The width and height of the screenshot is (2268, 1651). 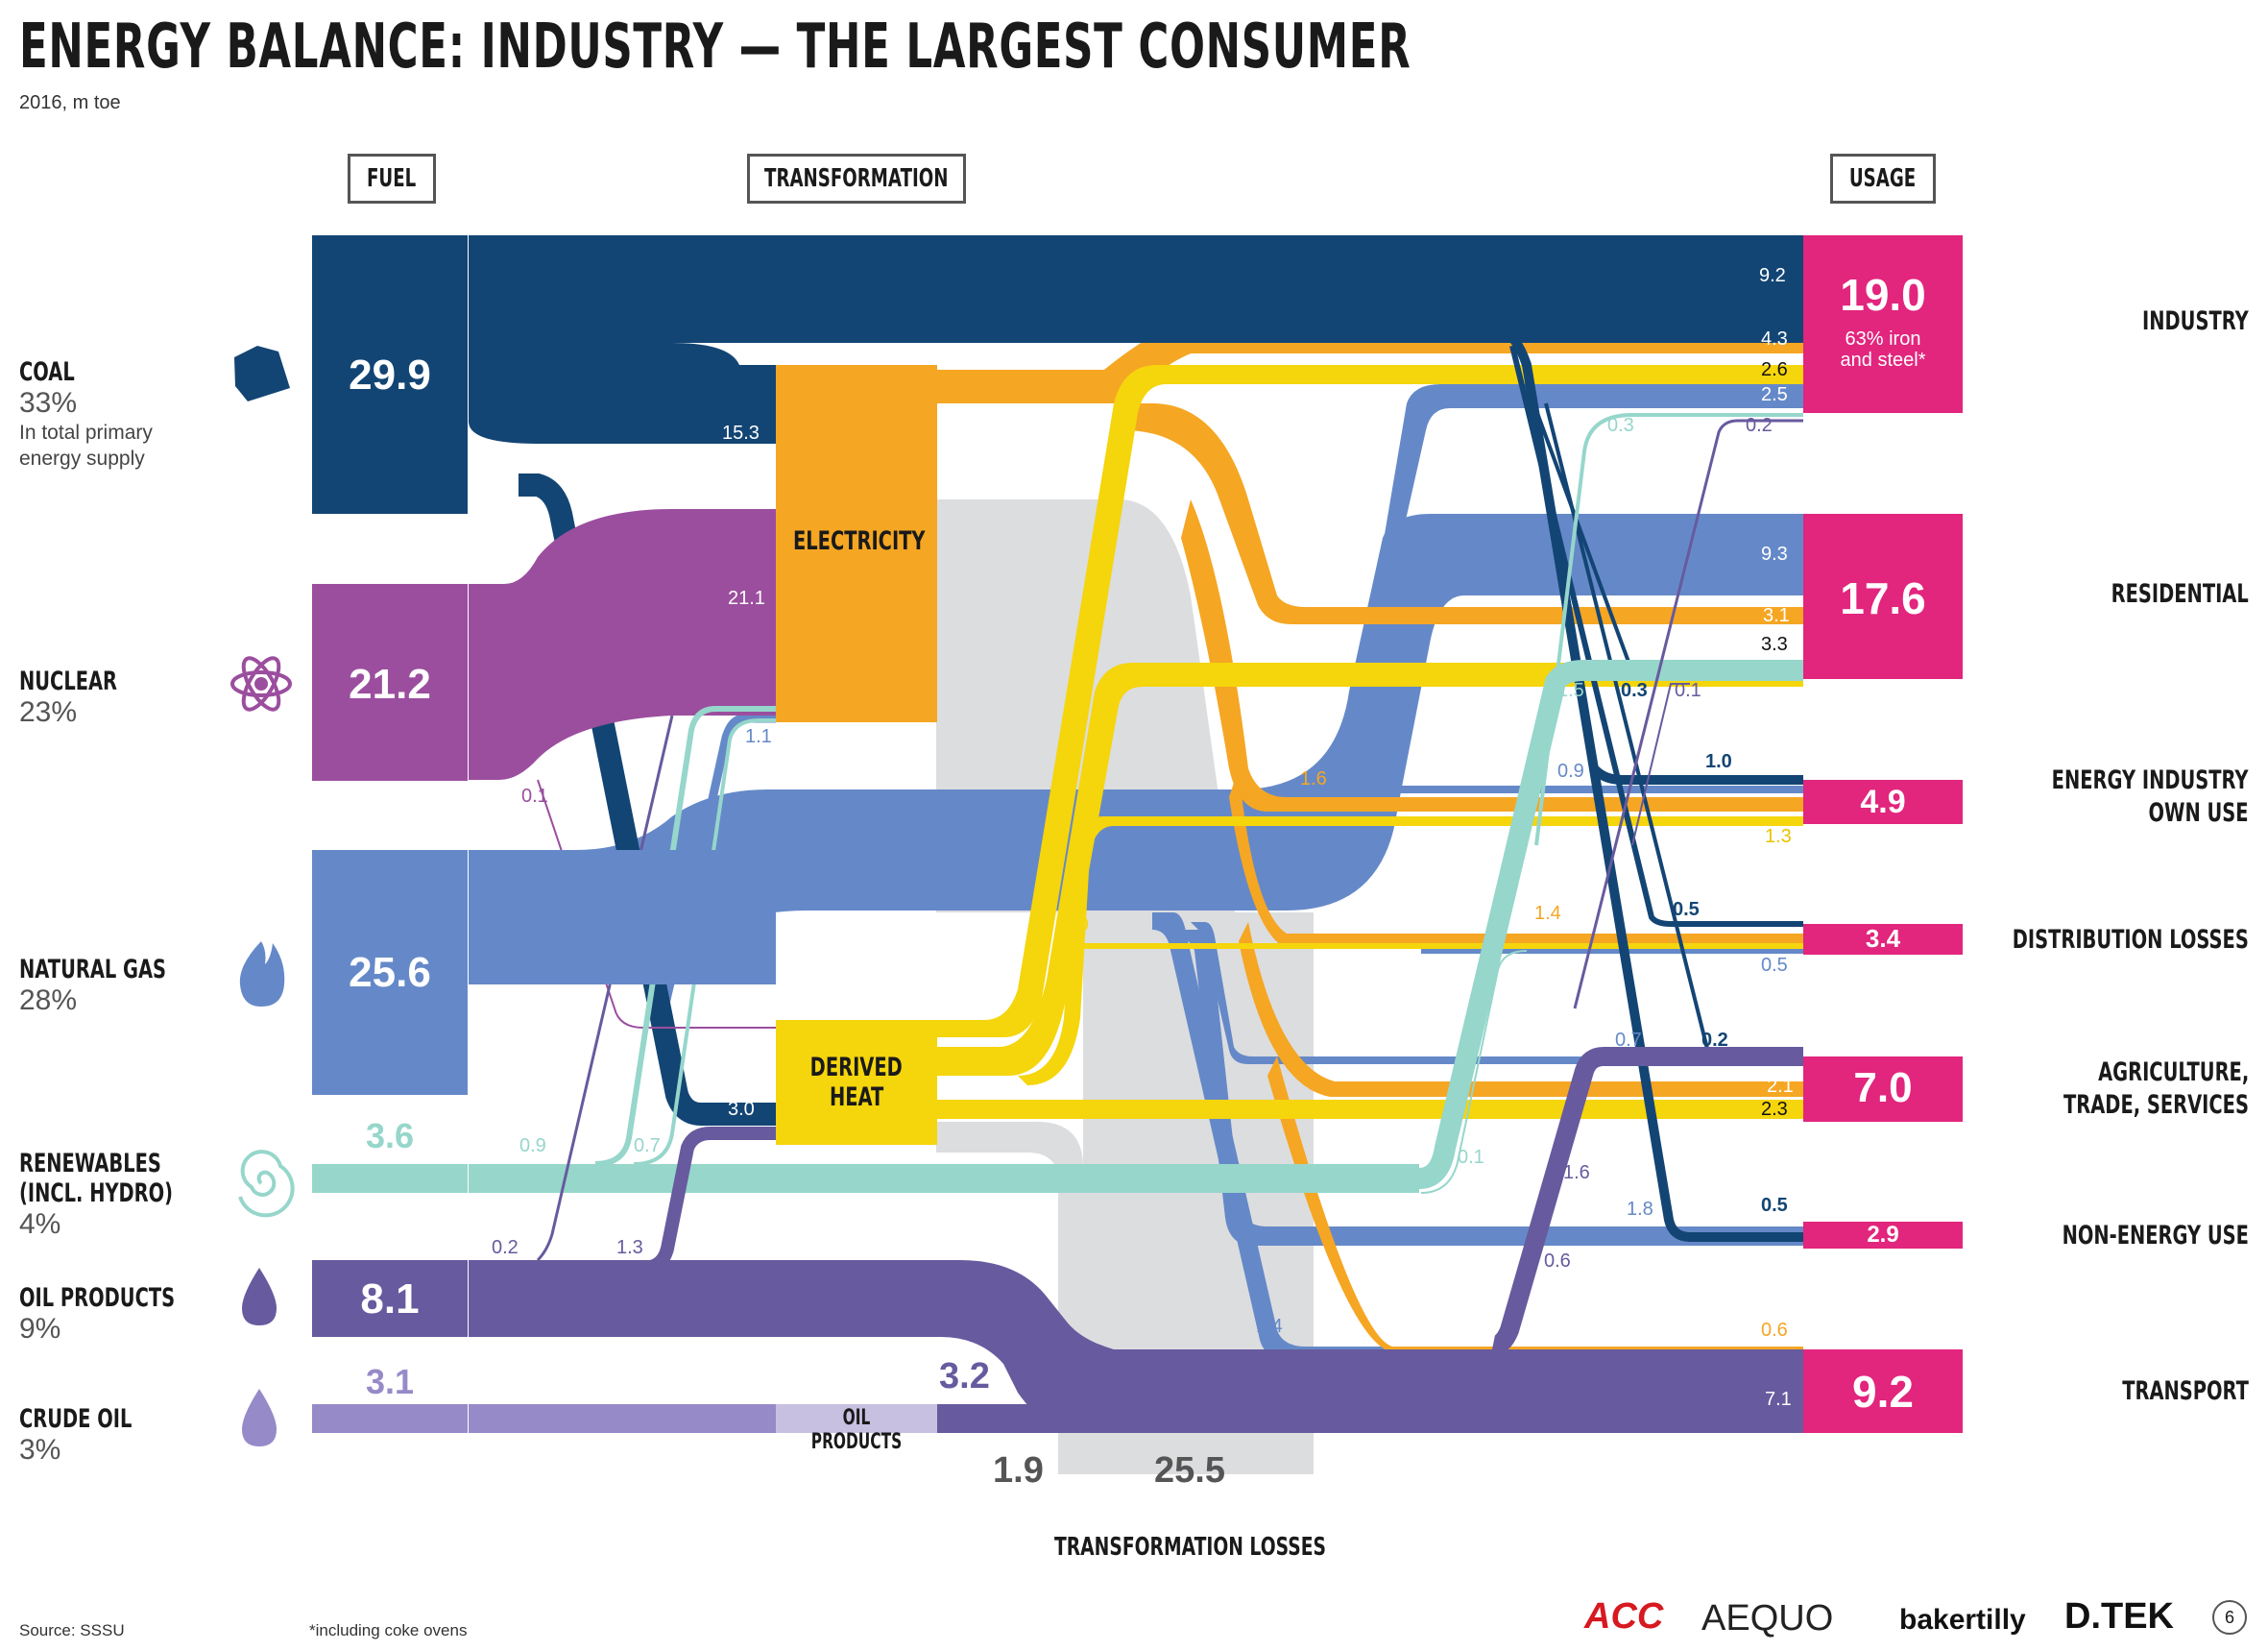 I want to click on oil-refinery-band, so click(x=1370, y=1419).